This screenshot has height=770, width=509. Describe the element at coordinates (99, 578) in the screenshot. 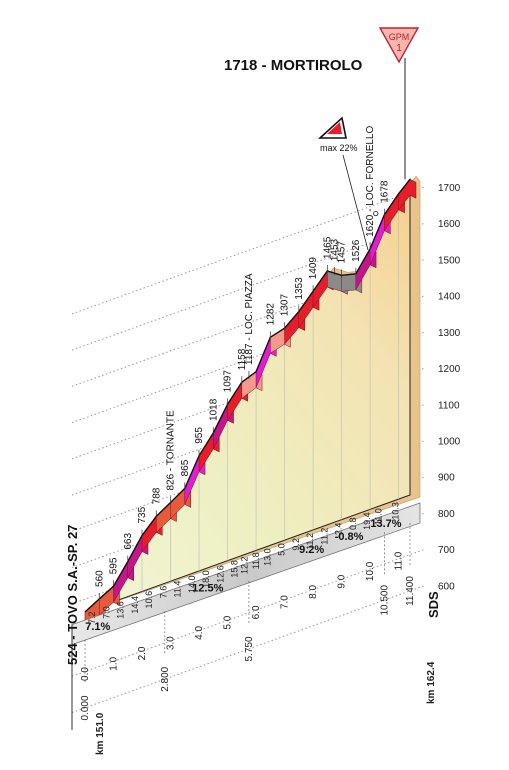

I see `elevation-point-label: 560` at that location.